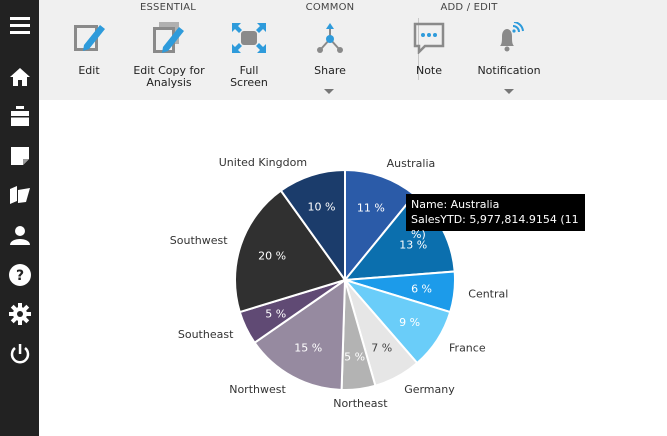  What do you see at coordinates (312, 226) in the screenshot?
I see `pie-slice-united-kingdom` at bounding box center [312, 226].